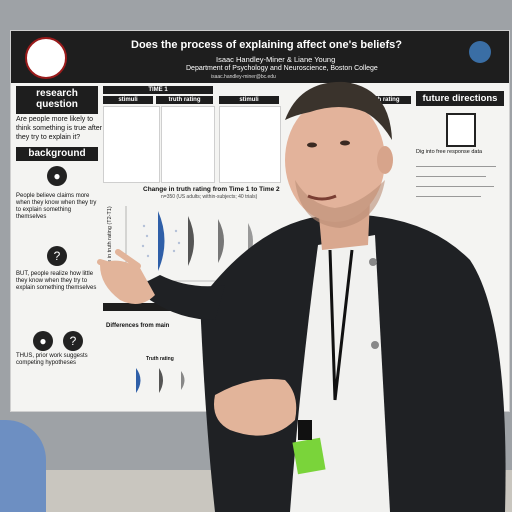 This screenshot has width=512, height=512. What do you see at coordinates (460, 98) in the screenshot?
I see `future-directions-heading: future directions` at bounding box center [460, 98].